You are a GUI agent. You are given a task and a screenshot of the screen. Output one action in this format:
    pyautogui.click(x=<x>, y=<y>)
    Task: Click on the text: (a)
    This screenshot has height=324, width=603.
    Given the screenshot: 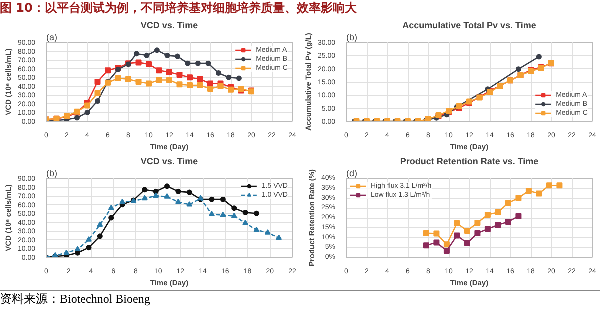 What is the action you would take?
    pyautogui.click(x=52, y=37)
    